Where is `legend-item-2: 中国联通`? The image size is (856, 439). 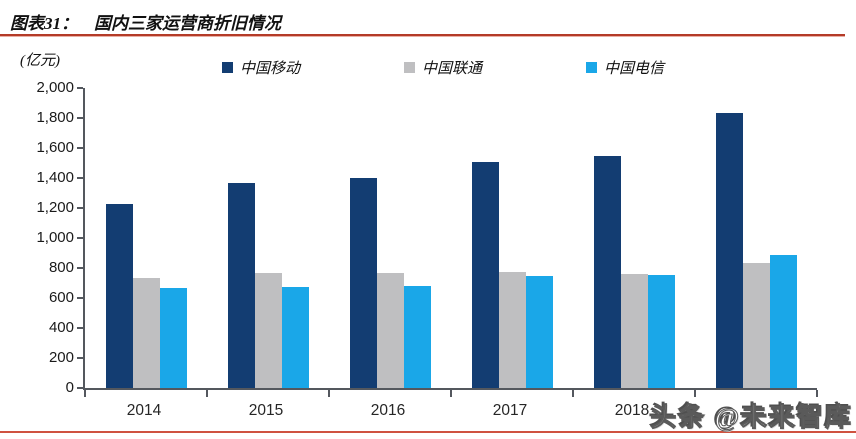
legend-item-2: 中国联通 is located at coordinates (443, 67).